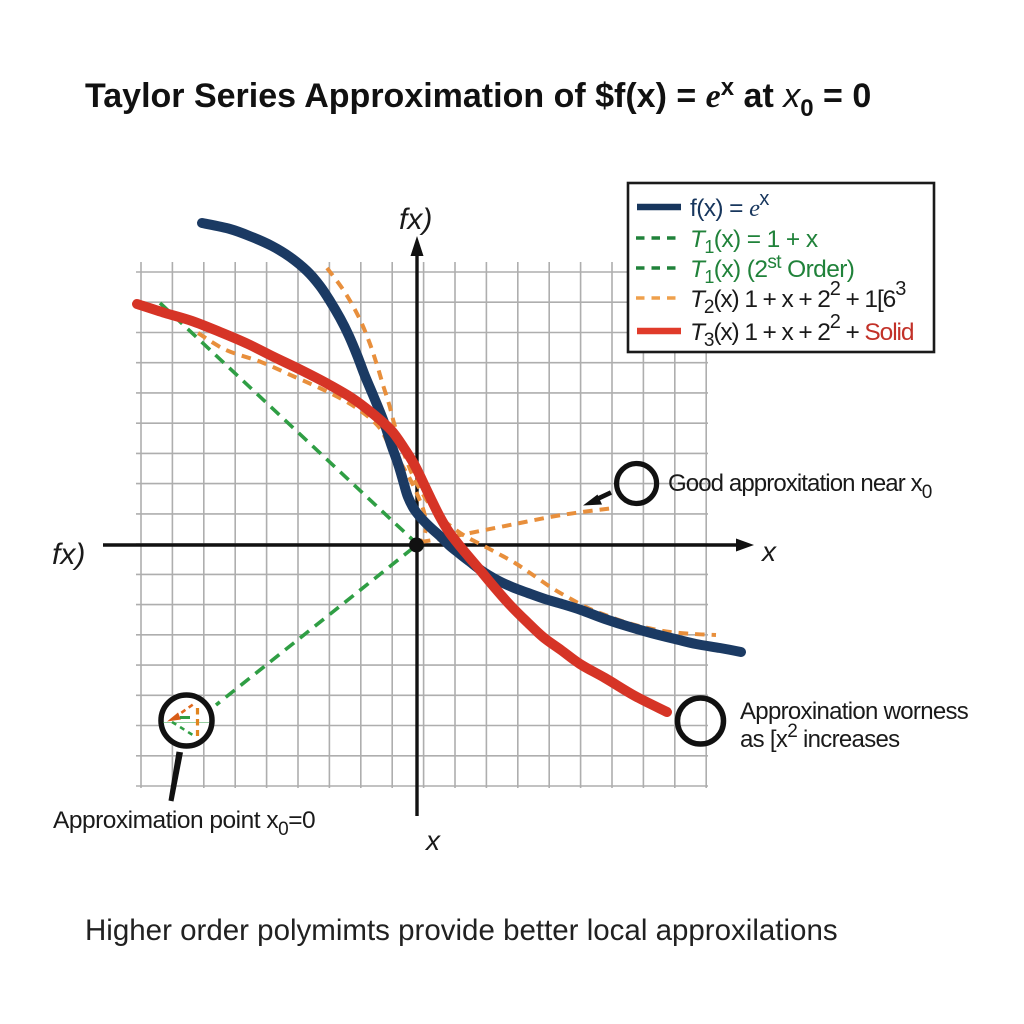 The width and height of the screenshot is (1024, 1024). What do you see at coordinates (854, 711) in the screenshot?
I see `svg-text: Approxination worness` at bounding box center [854, 711].